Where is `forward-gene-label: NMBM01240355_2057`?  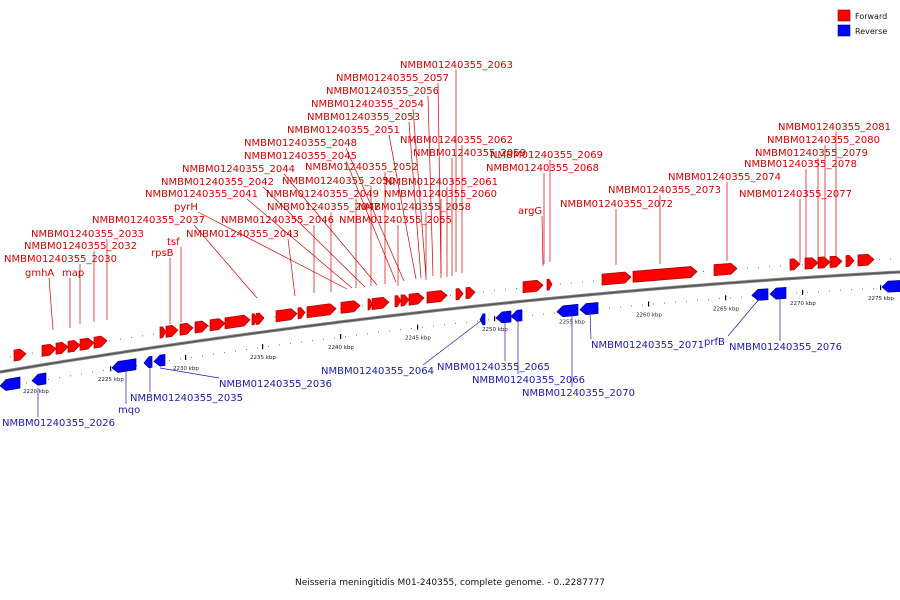 forward-gene-label: NMBM01240355_2057 is located at coordinates (392, 78).